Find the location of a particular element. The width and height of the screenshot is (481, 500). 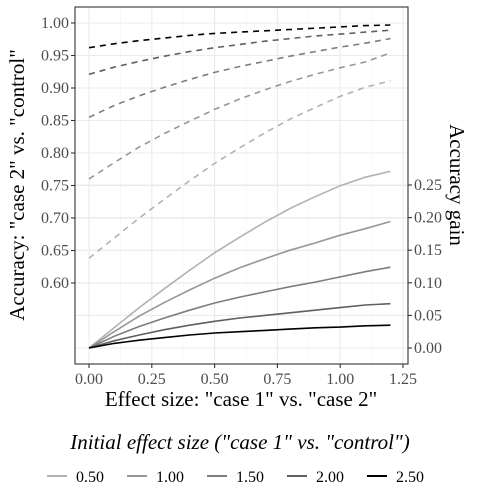

legend: 0.50 1.00 1.50 2.00 2.50 is located at coordinates (235, 477).